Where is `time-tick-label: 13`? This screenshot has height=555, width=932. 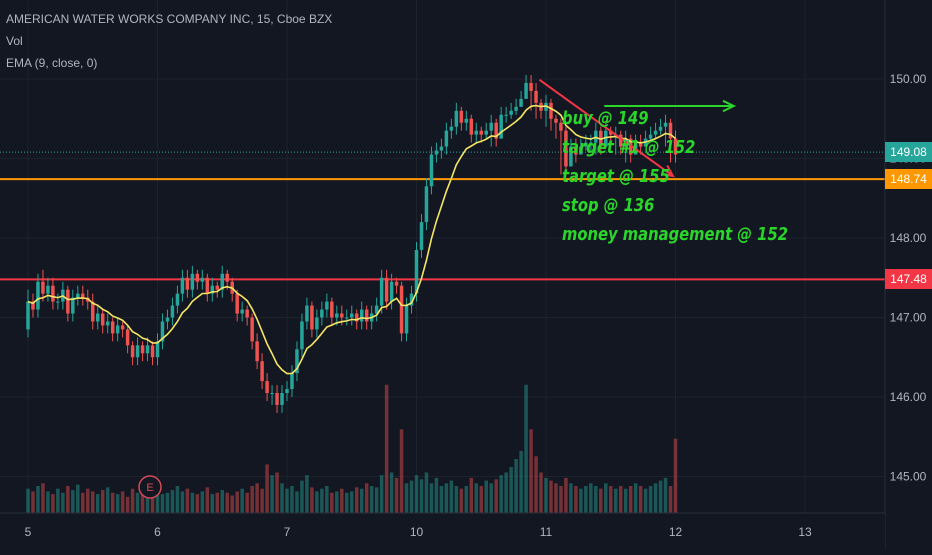 time-tick-label: 13 is located at coordinates (805, 532).